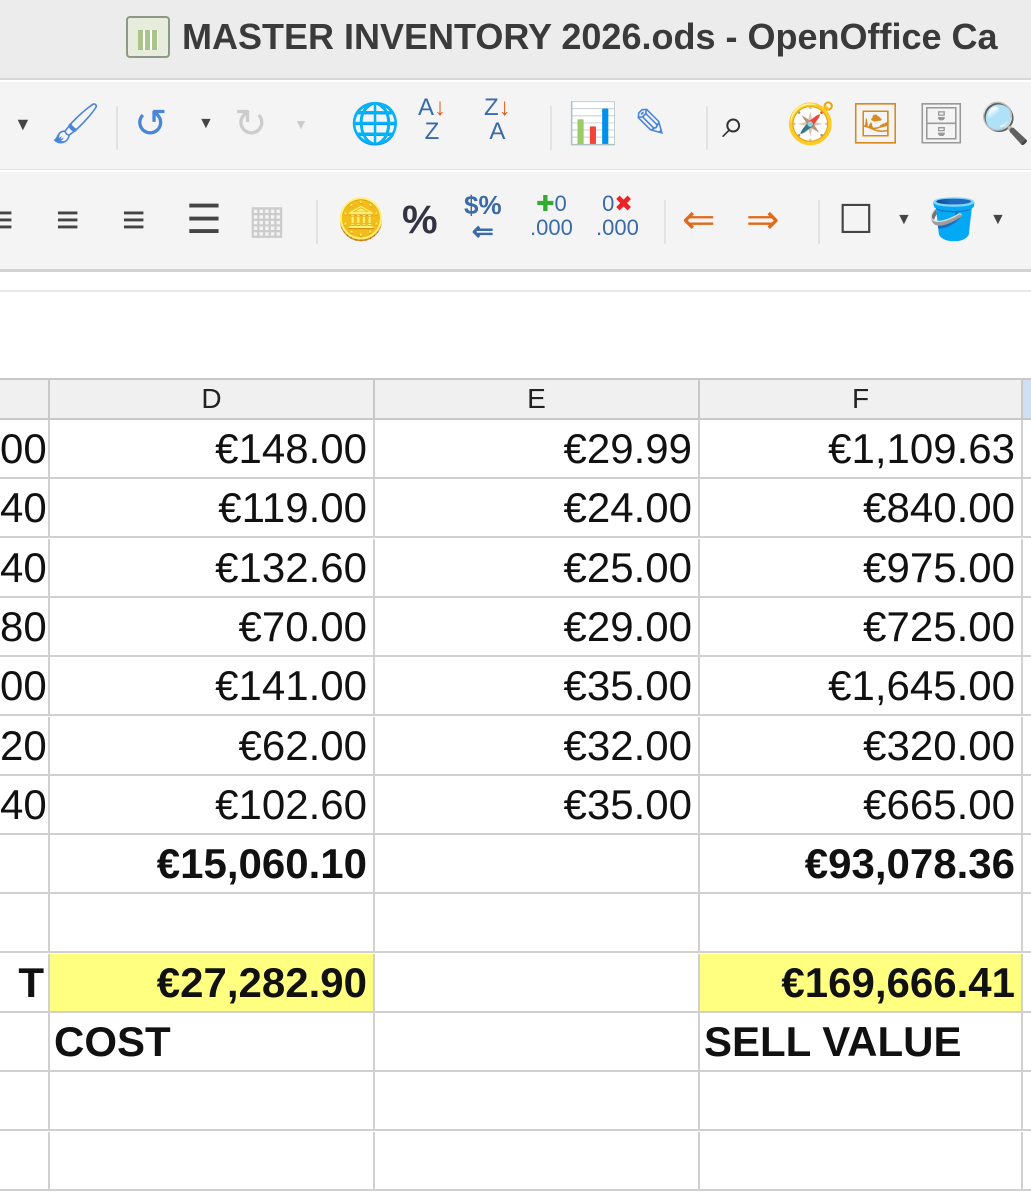 The width and height of the screenshot is (1031, 1200). Describe the element at coordinates (593, 124) in the screenshot. I see `chart-icon: 📊` at that location.